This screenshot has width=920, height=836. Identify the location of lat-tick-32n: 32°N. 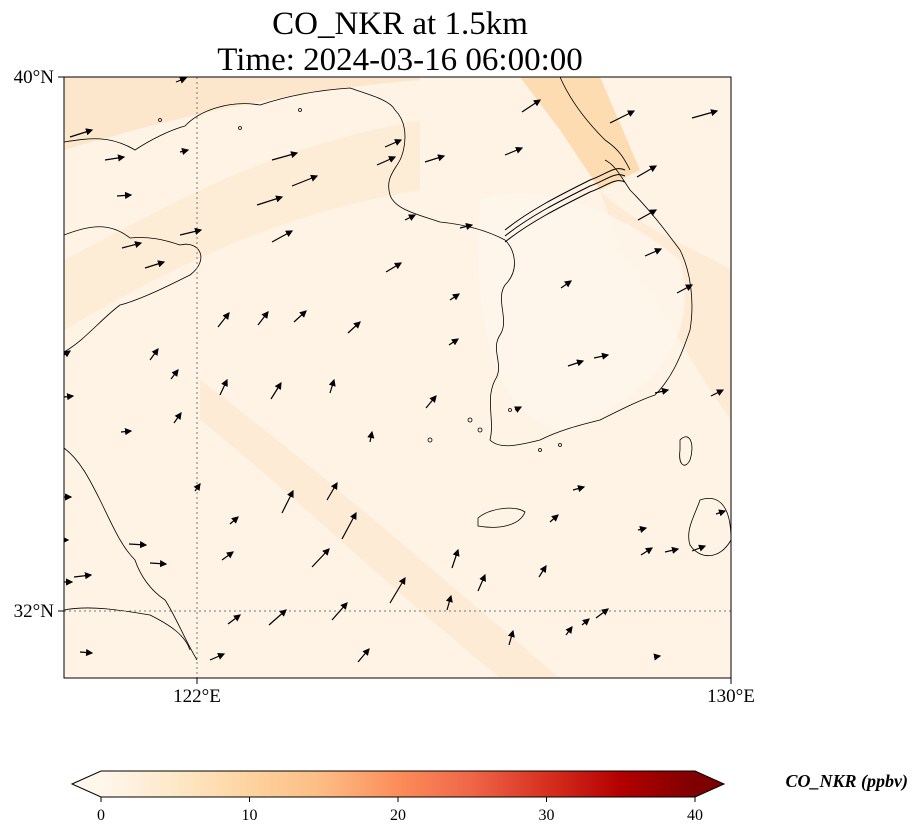
(34, 611).